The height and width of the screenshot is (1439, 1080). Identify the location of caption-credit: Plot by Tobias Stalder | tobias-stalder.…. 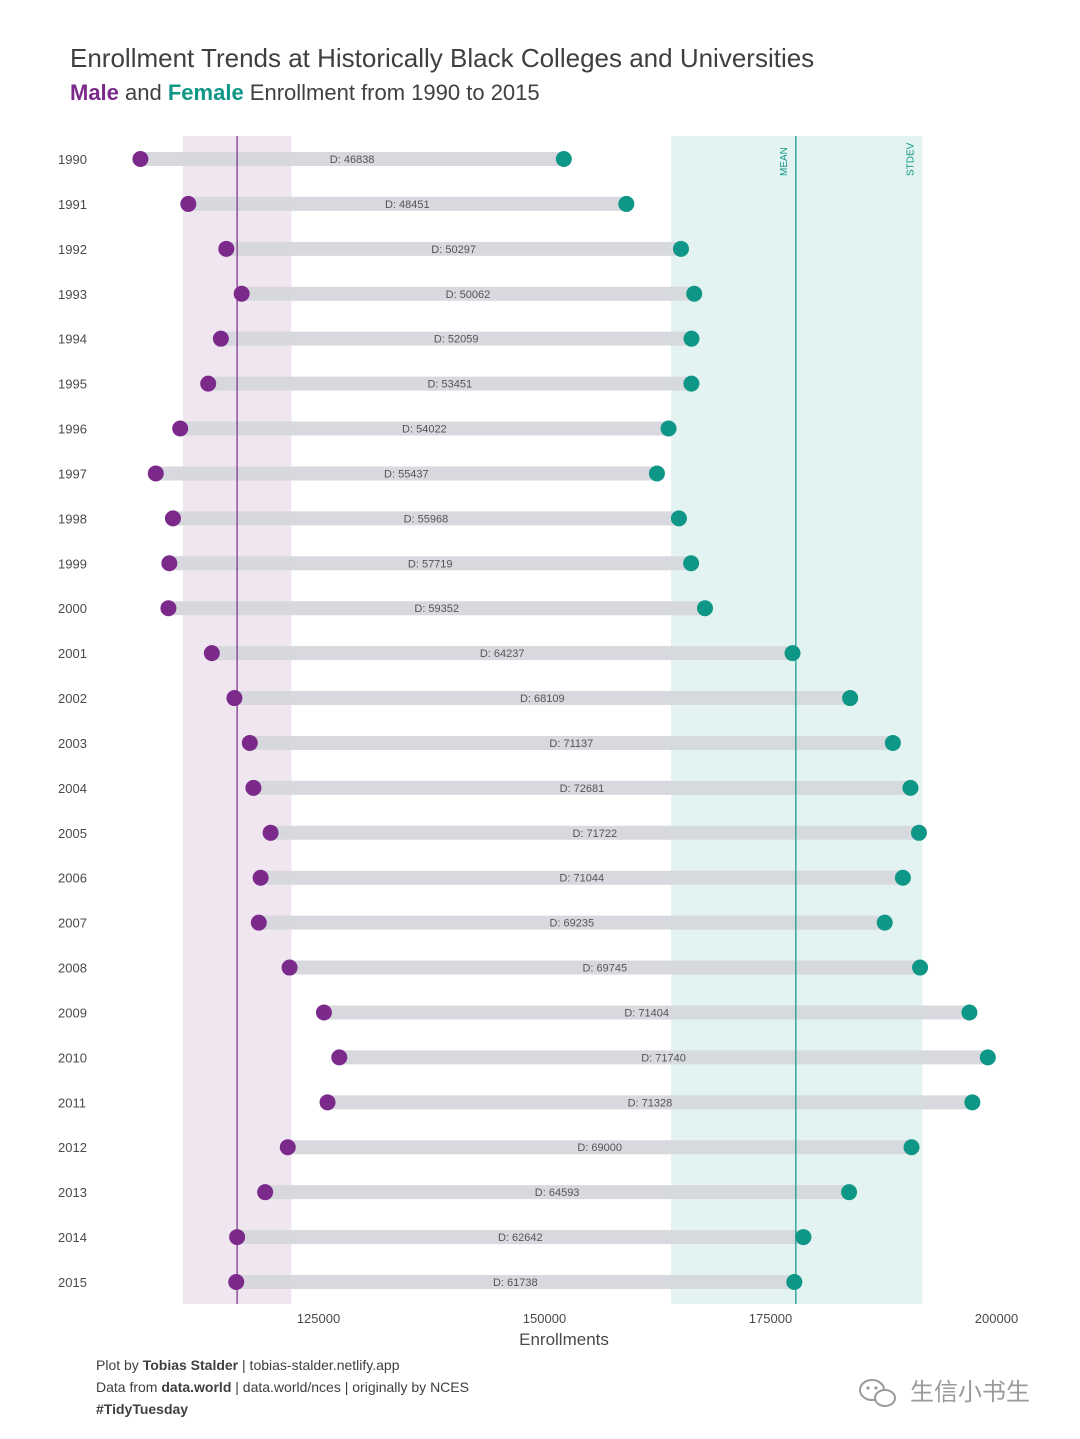
(248, 1365).